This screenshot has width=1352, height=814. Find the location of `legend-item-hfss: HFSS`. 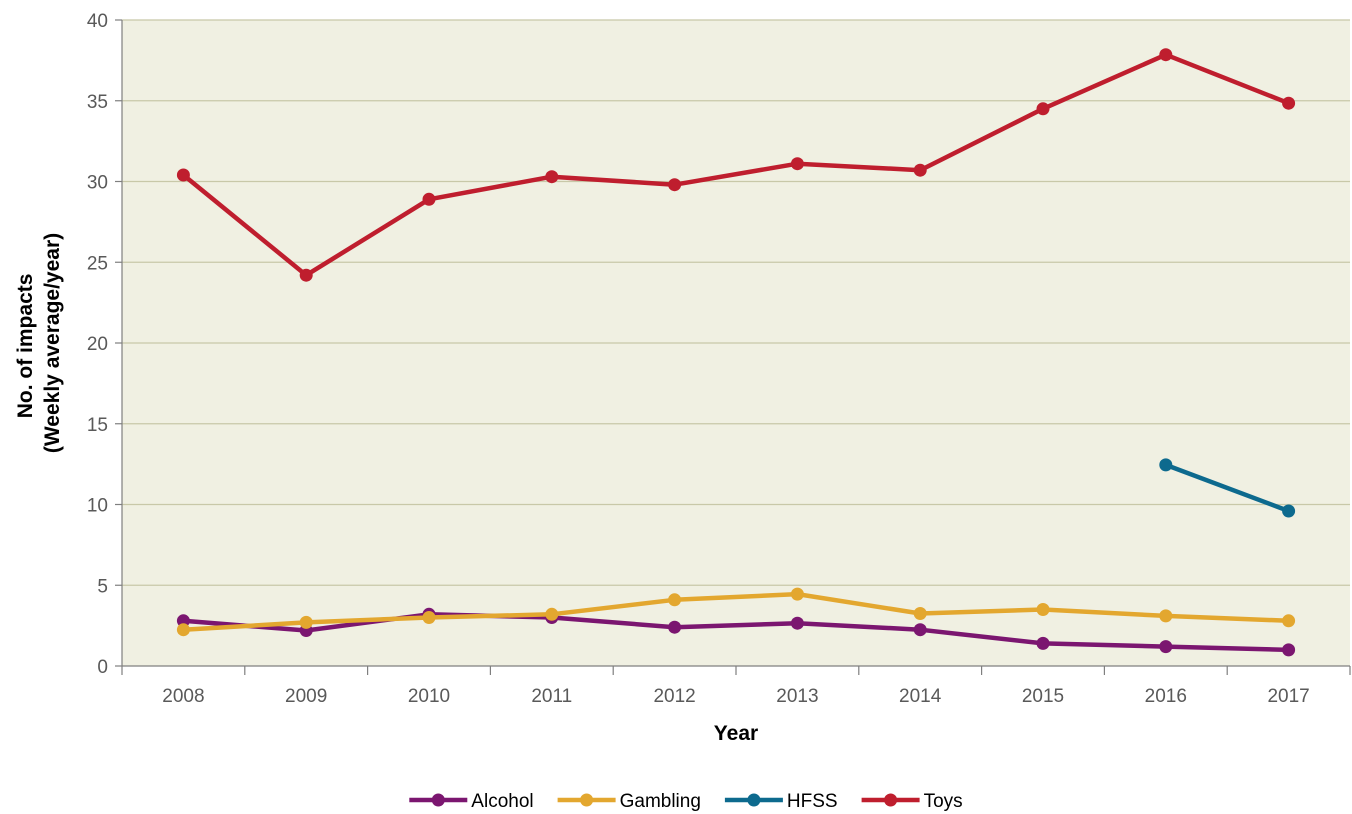

legend-item-hfss: HFSS is located at coordinates (781, 801).